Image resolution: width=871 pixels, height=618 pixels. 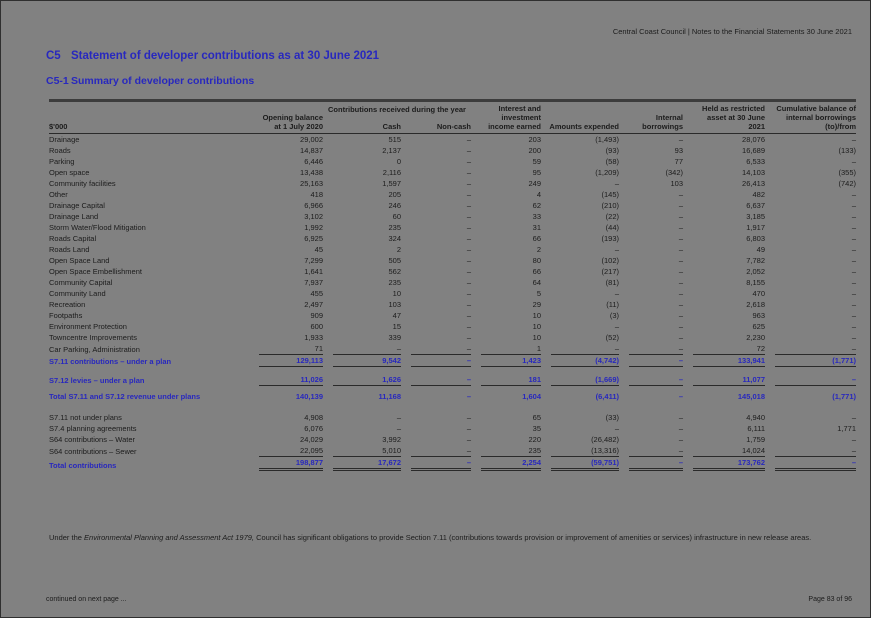 I want to click on value-cell: 963, so click(x=758, y=315).